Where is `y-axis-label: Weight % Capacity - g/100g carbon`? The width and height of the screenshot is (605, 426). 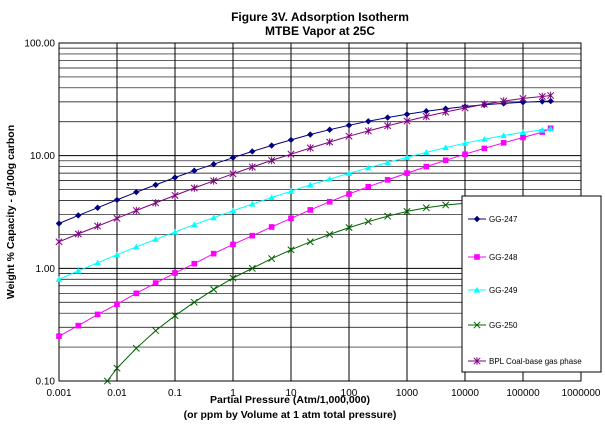
y-axis-label: Weight % Capacity - g/100g carbon is located at coordinates (11, 212).